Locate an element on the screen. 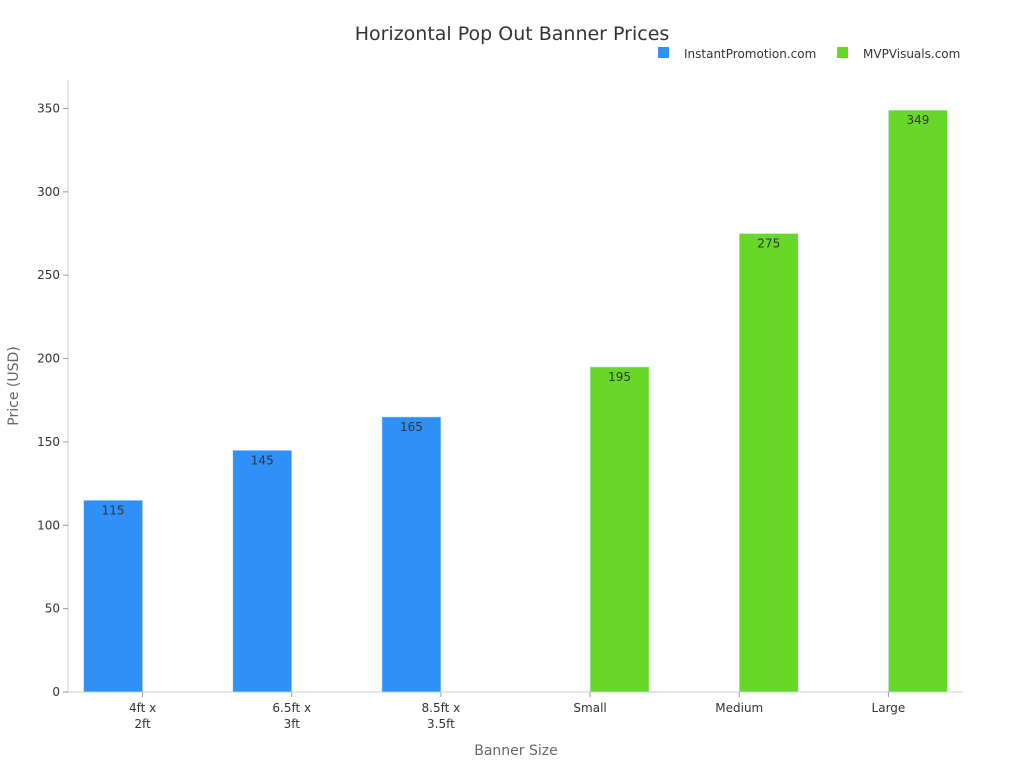 Image resolution: width=1024 pixels, height=768 pixels. data-label: 145 is located at coordinates (262, 460).